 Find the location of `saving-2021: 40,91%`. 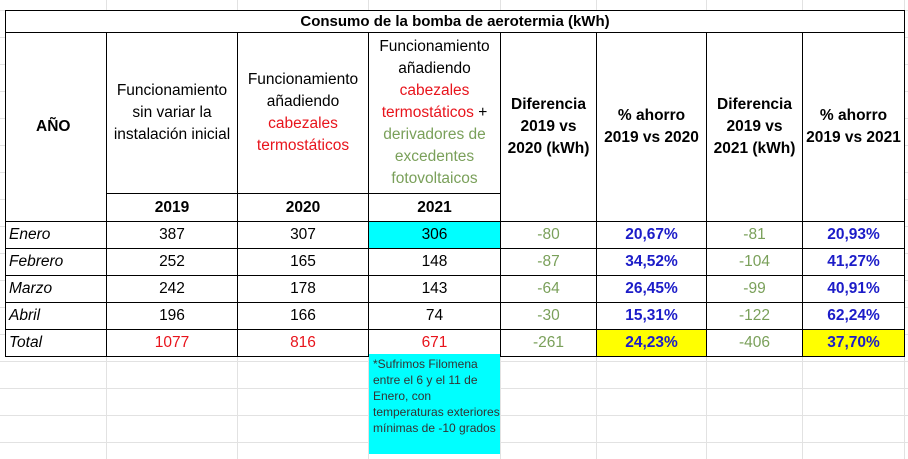

saving-2021: 40,91% is located at coordinates (853, 289).